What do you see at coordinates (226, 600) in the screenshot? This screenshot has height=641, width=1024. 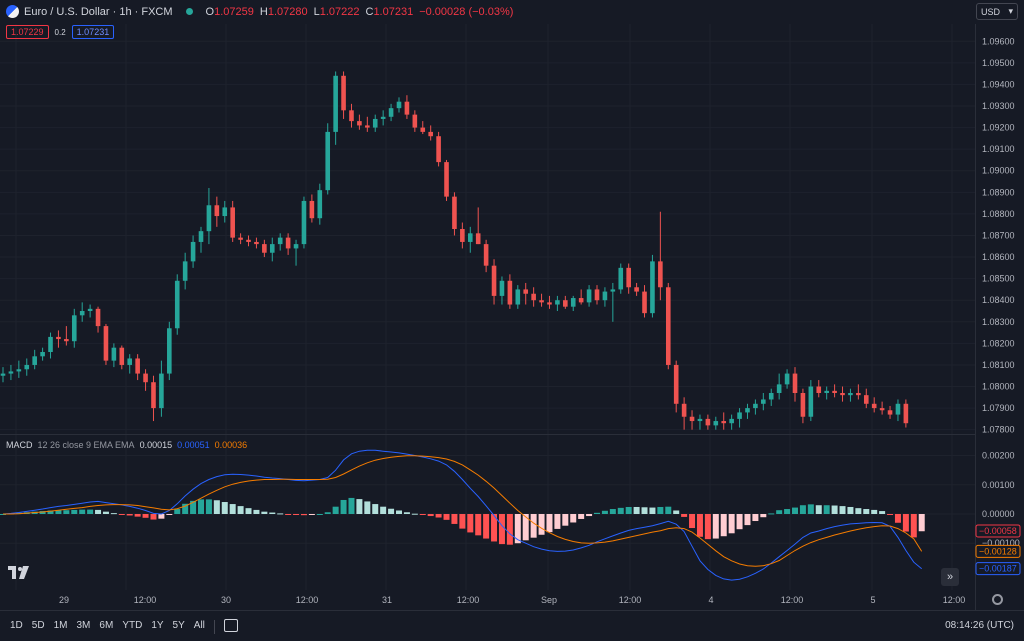 I see `time-tick-label: 30` at bounding box center [226, 600].